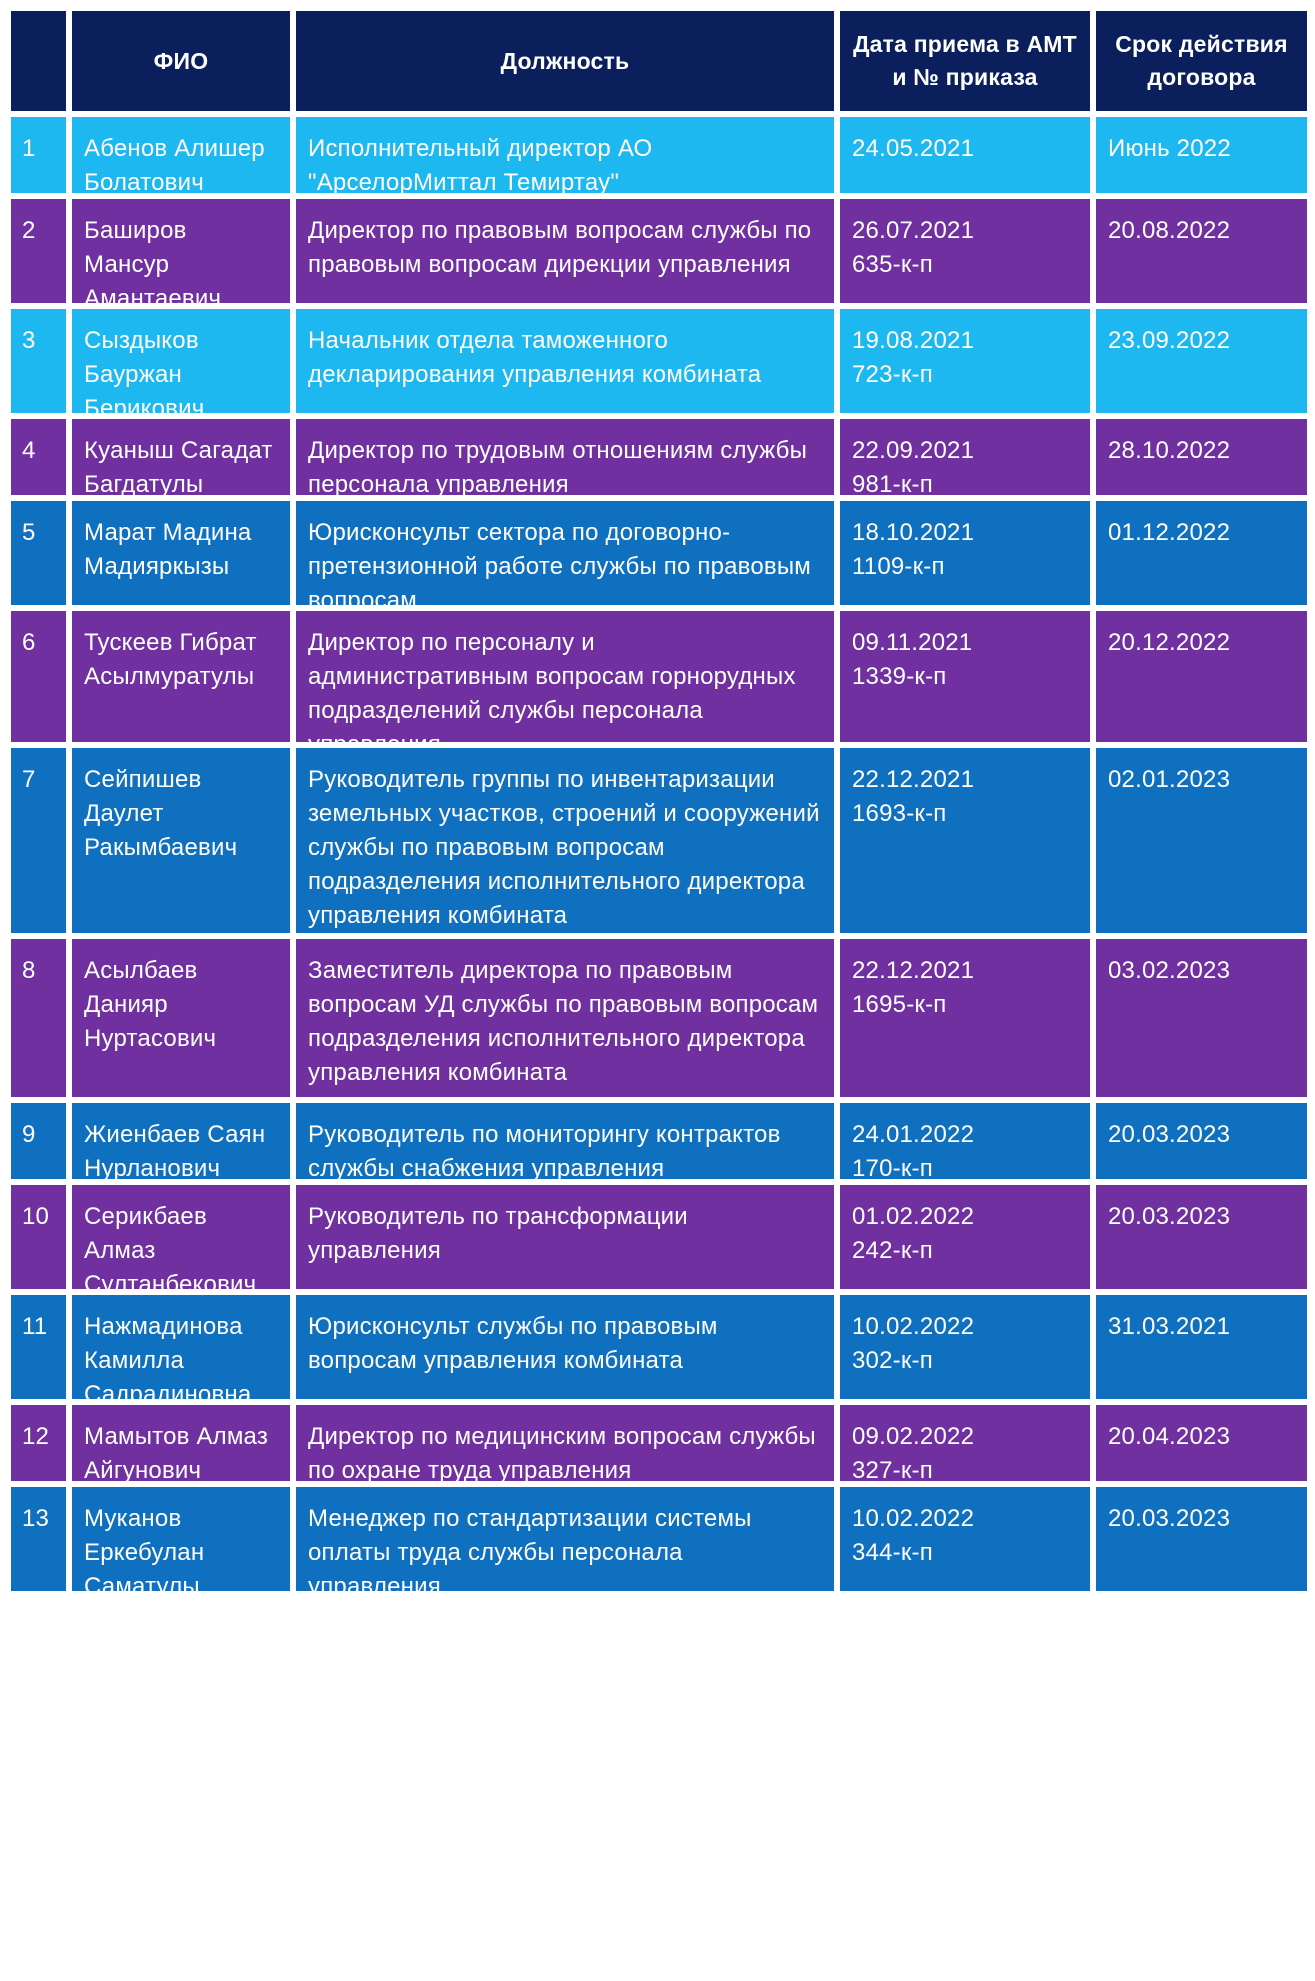  I want to click on cell-hire-date: 24.01.2022 170-к-п, so click(965, 1141).